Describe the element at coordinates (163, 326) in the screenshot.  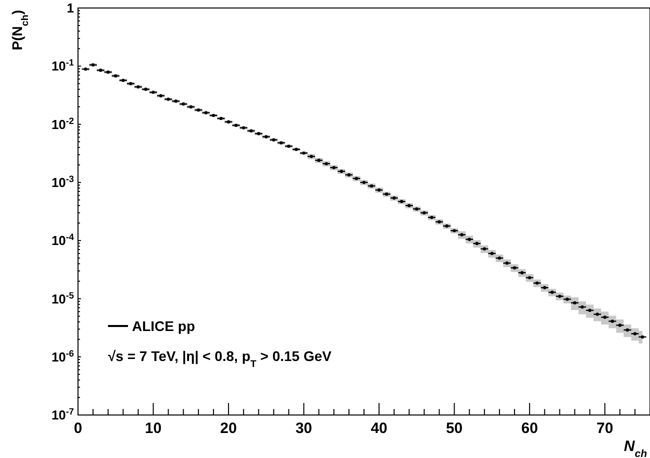
I see `legend-label: ALICE pp` at that location.